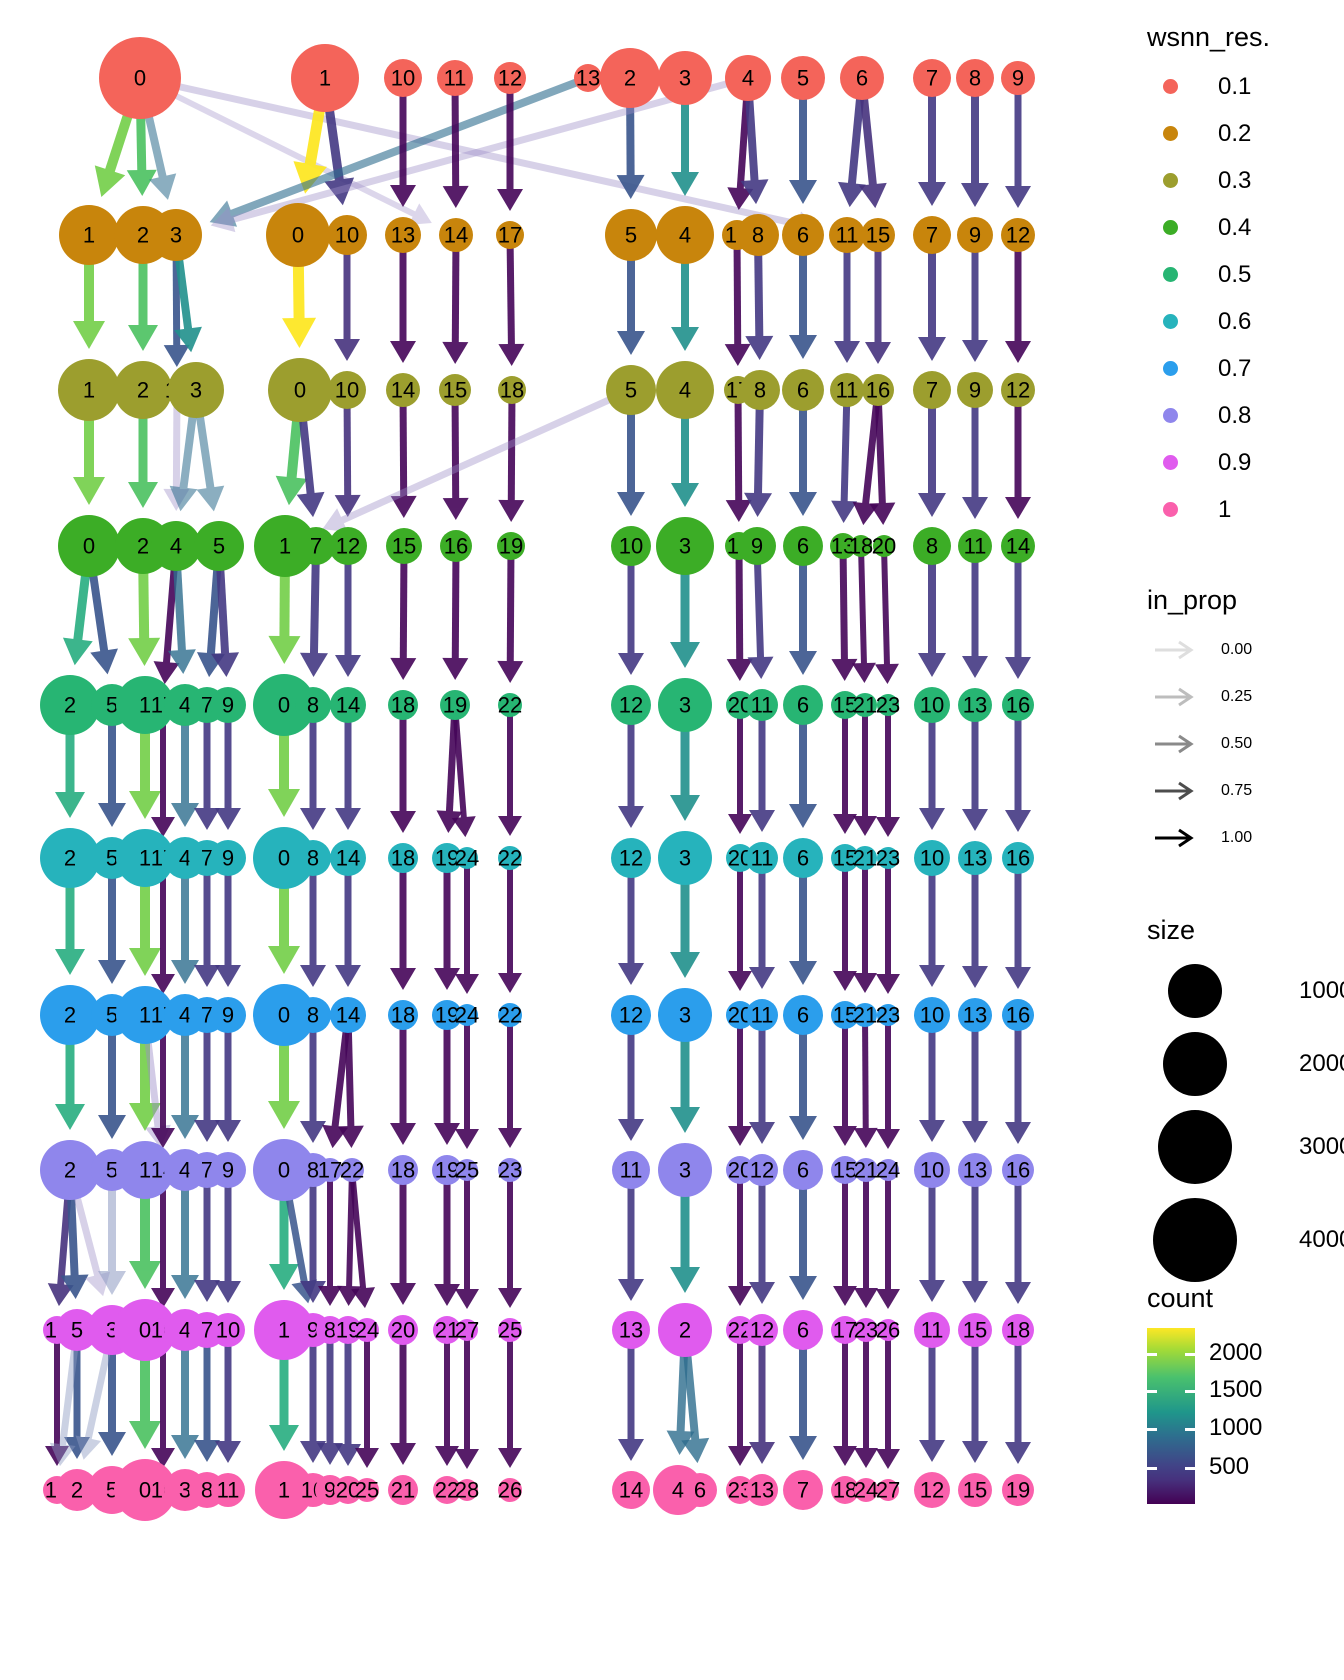 This screenshot has width=1344, height=1680. I want to click on legend-in-prop-item: 0.25, so click(1199, 696).